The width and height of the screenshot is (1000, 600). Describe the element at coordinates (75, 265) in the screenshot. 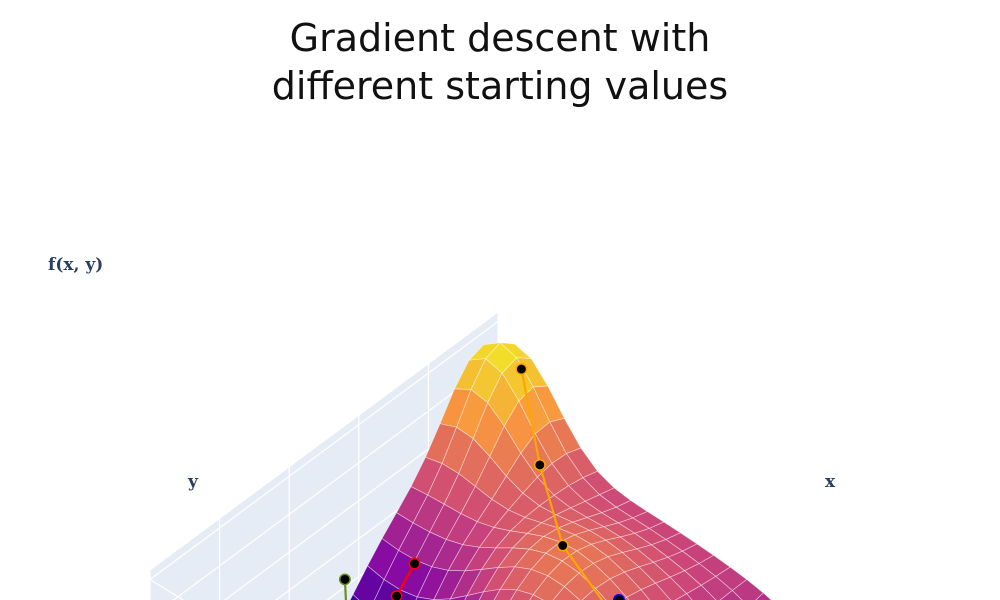

I see `z-axis-title: f(x, y)` at that location.